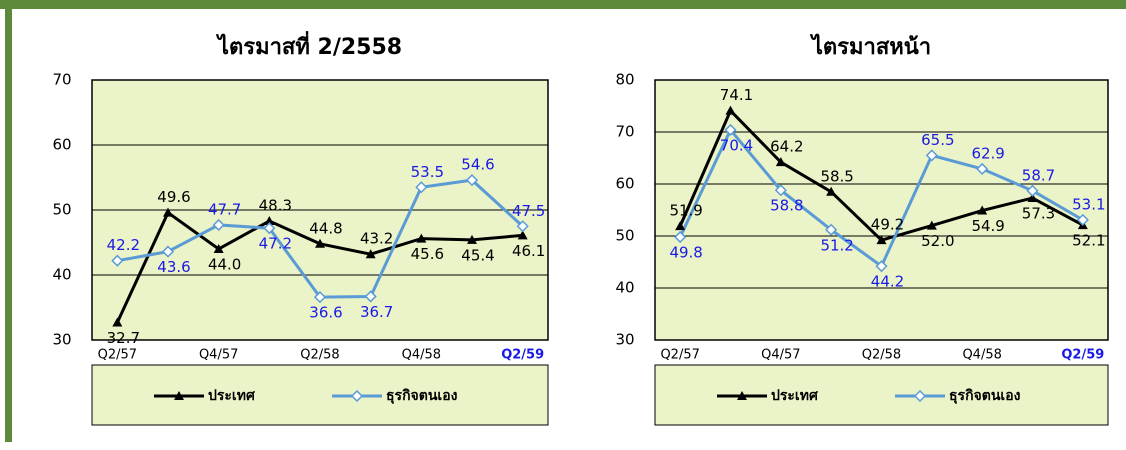  Describe the element at coordinates (685, 253) in the screenshot. I see `data-label: 49.8` at that location.